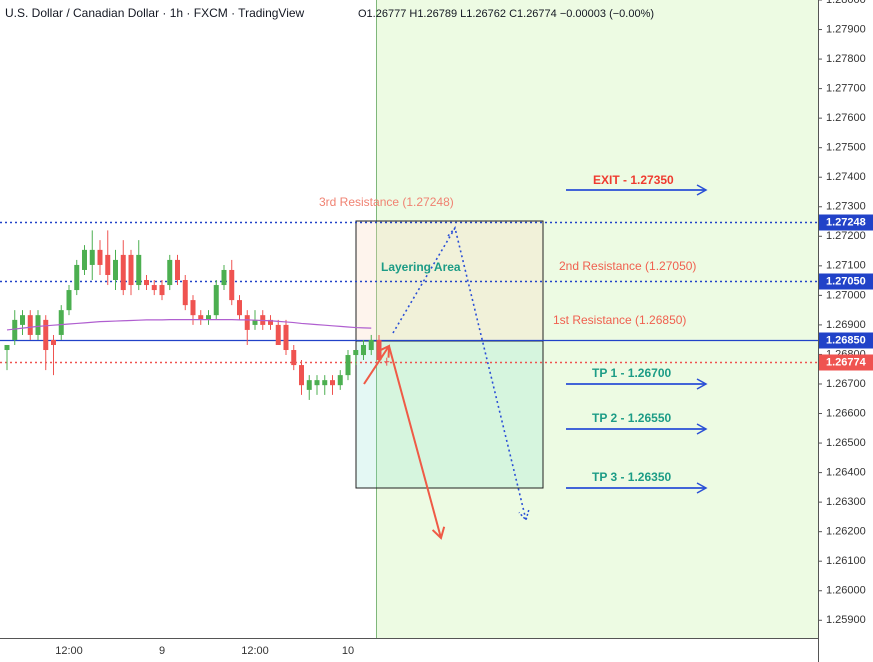  I want to click on level-label: 1.26850, so click(846, 340).